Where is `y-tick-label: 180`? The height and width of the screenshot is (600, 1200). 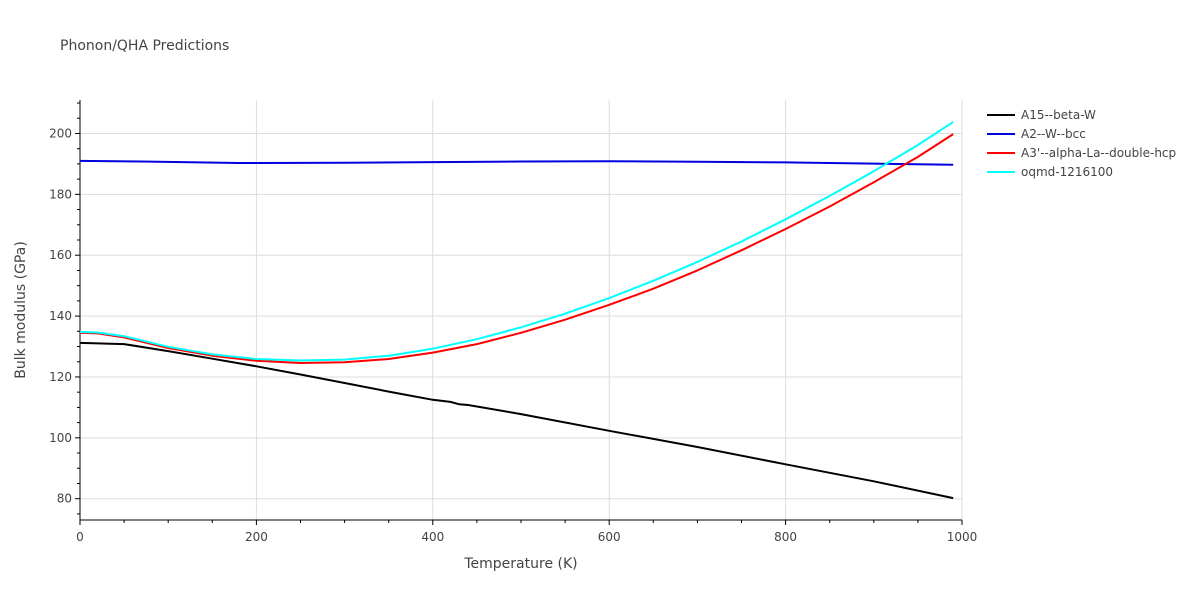
y-tick-label: 180 is located at coordinates (60, 194).